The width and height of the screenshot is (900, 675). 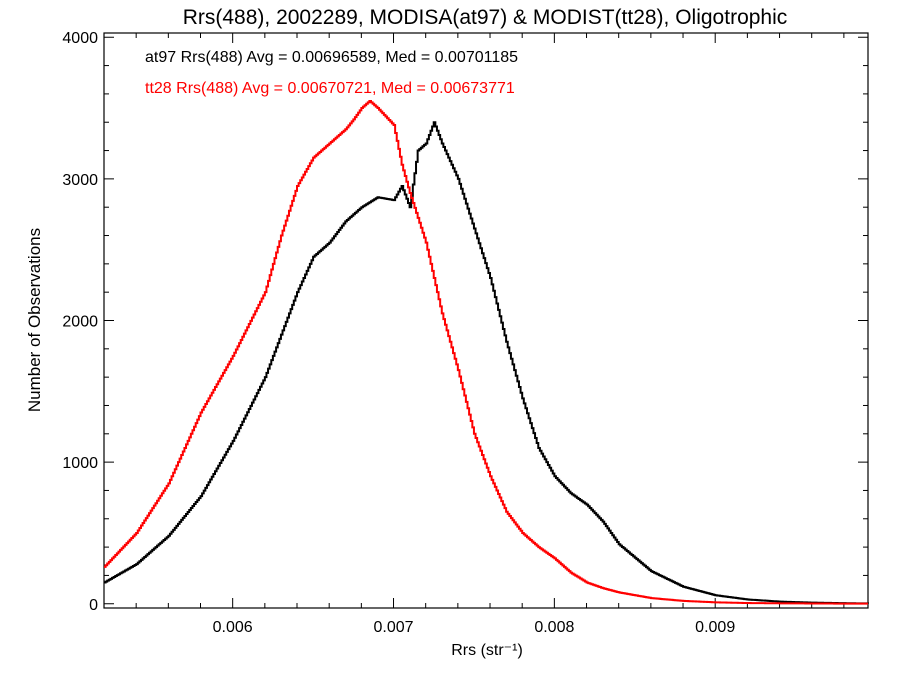 What do you see at coordinates (93, 605) in the screenshot?
I see `y-tick-label: 0` at bounding box center [93, 605].